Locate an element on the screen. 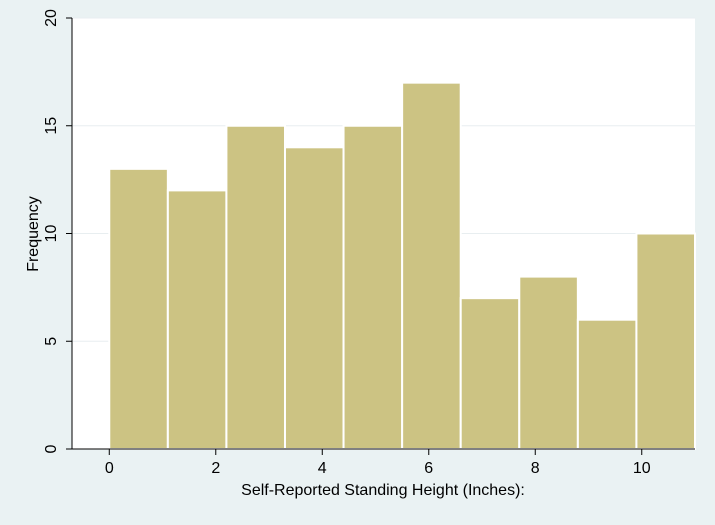 This screenshot has width=715, height=525. x-tick-label: 10 is located at coordinates (642, 468).